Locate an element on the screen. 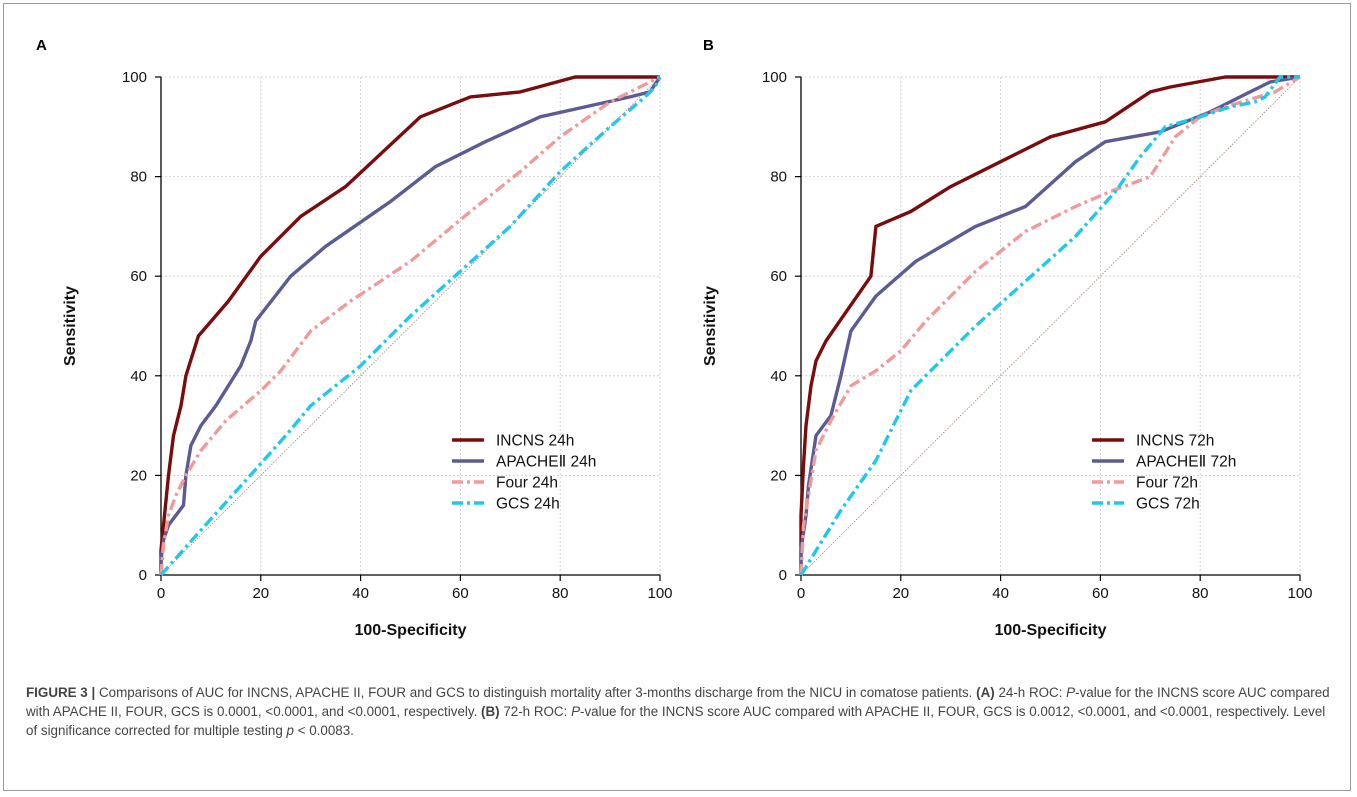  caption-a-text-1: 24-h ROC: is located at coordinates (1030, 692).